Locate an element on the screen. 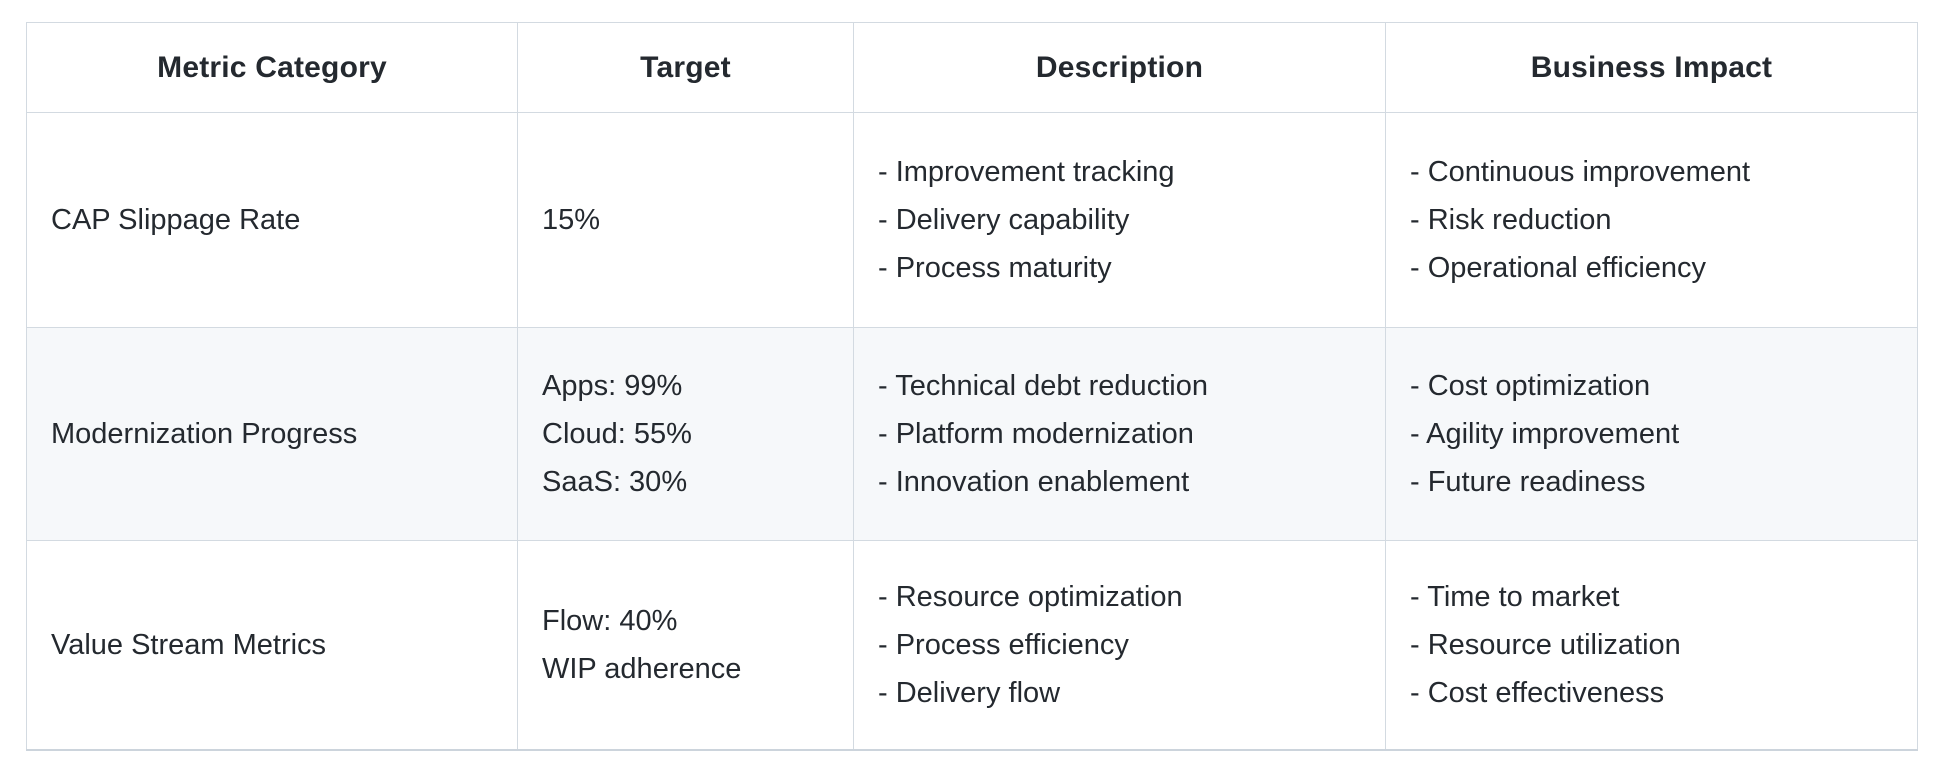  cell-line: WIP adherence is located at coordinates (642, 669).